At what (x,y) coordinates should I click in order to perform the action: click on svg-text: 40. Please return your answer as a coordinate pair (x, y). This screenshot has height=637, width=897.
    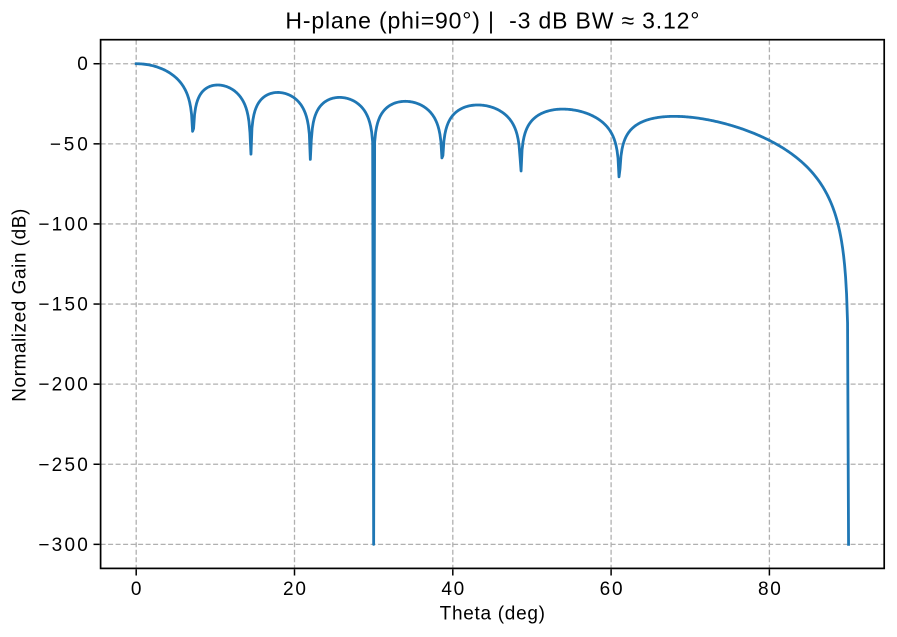
    Looking at the image, I should click on (452, 589).